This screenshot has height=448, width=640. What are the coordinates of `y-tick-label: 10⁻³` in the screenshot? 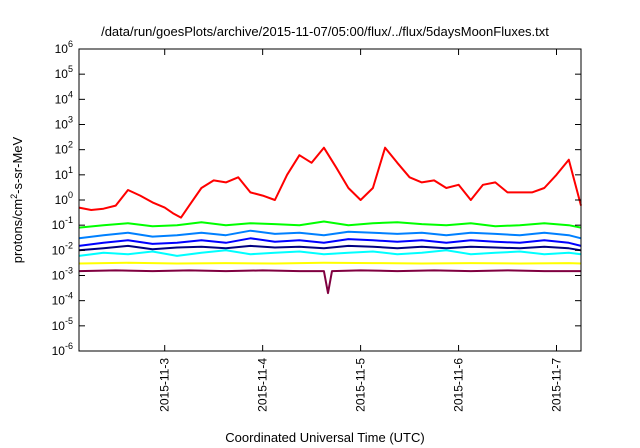 It's located at (62, 274).